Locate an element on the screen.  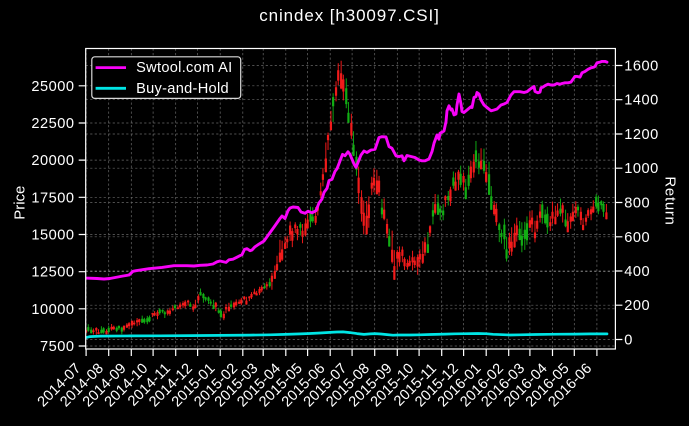
svg-text: 800 is located at coordinates (637, 204).